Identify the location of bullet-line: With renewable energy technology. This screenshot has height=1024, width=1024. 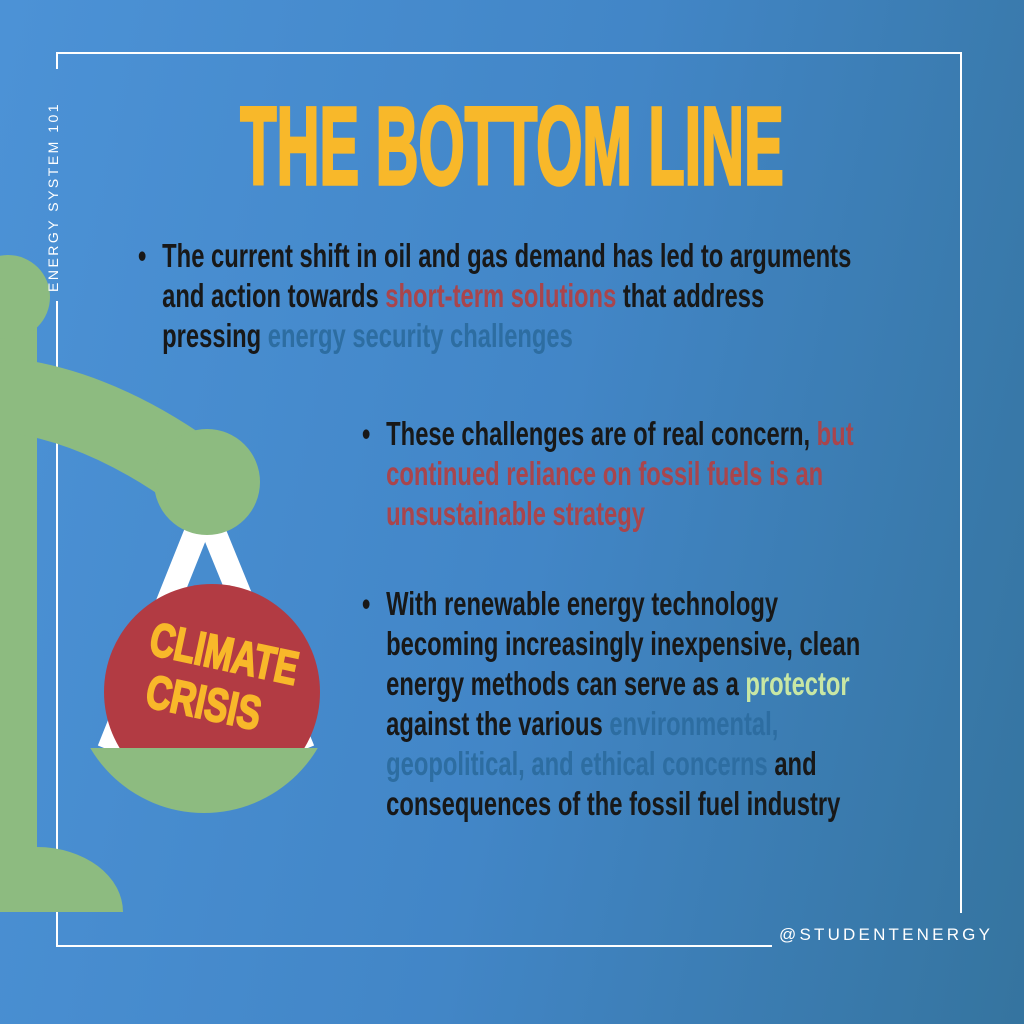
(623, 604).